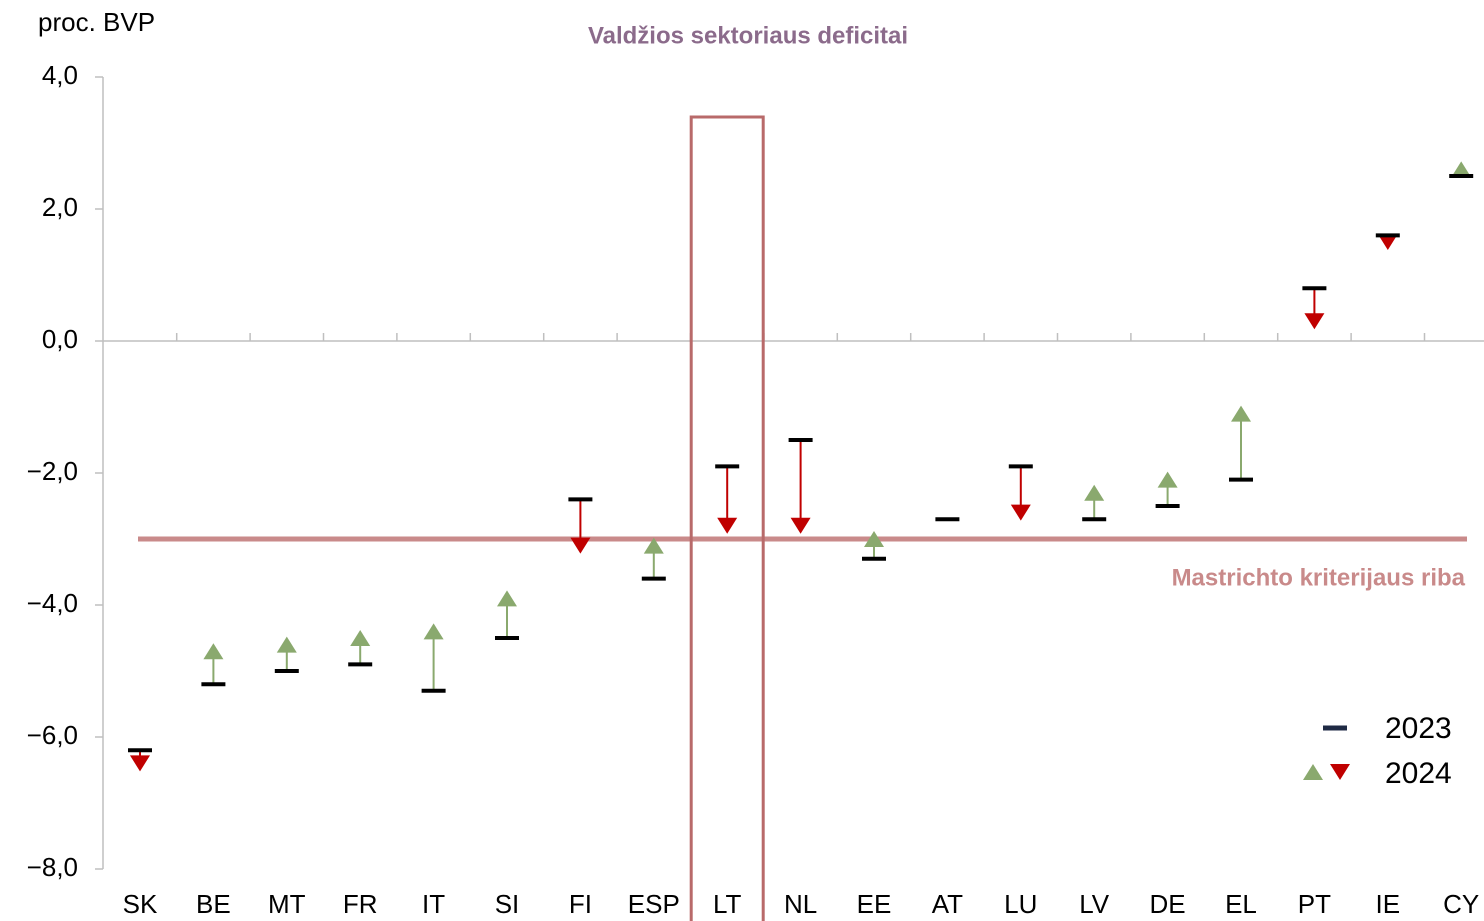  I want to click on x-tick-label: CY, so click(1461, 904).